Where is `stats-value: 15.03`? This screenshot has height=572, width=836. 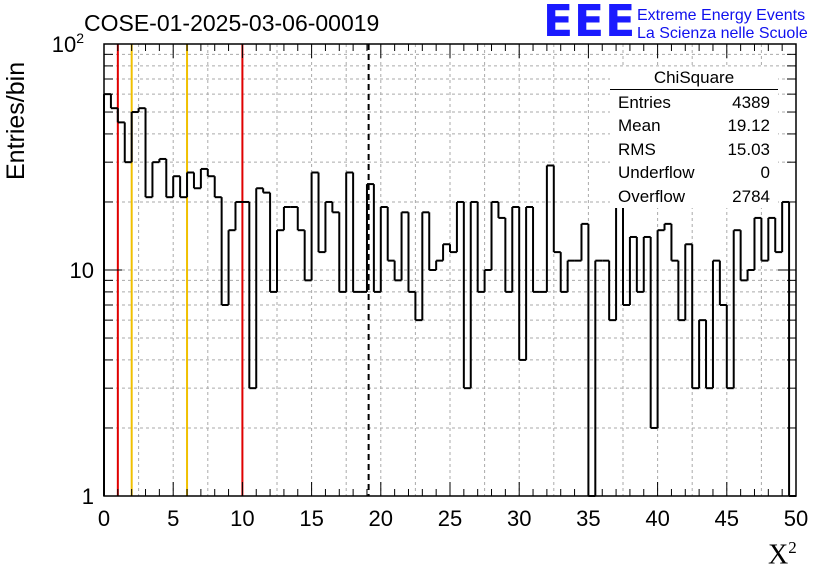
stats-value: 15.03 is located at coordinates (748, 149).